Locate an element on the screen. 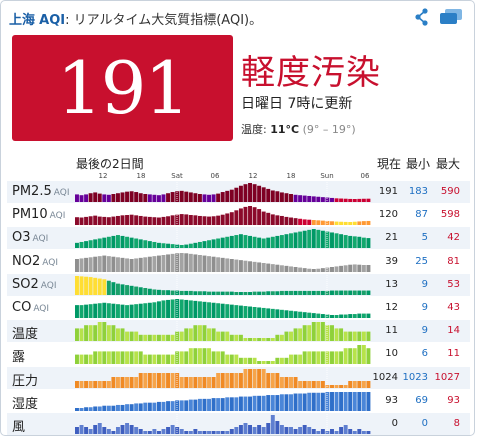 Image resolution: width=477 pixels, height=438 pixels. value-now: 11 is located at coordinates (391, 331).